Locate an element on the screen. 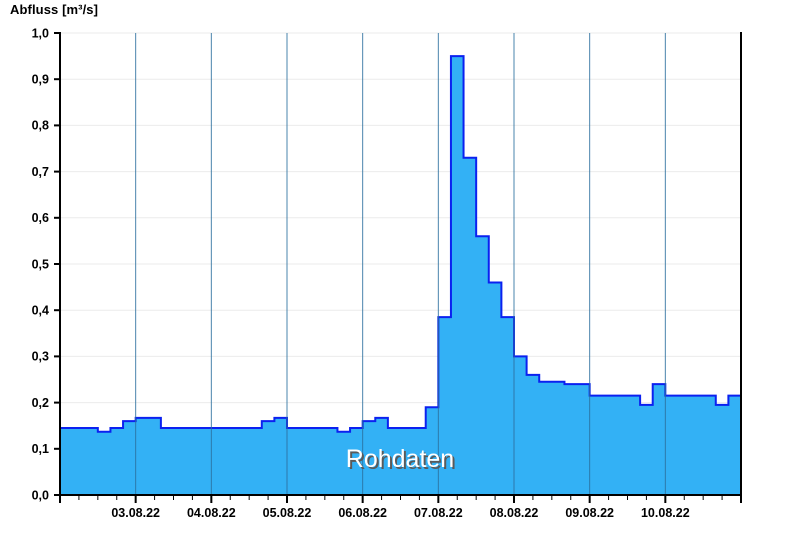 The height and width of the screenshot is (550, 800). y-axis-tick-labels: 0,0 0,1 0,2 0,3 0,4 0,5 0,6 0,7 0,8 0,9 1,0 is located at coordinates (40, 264).